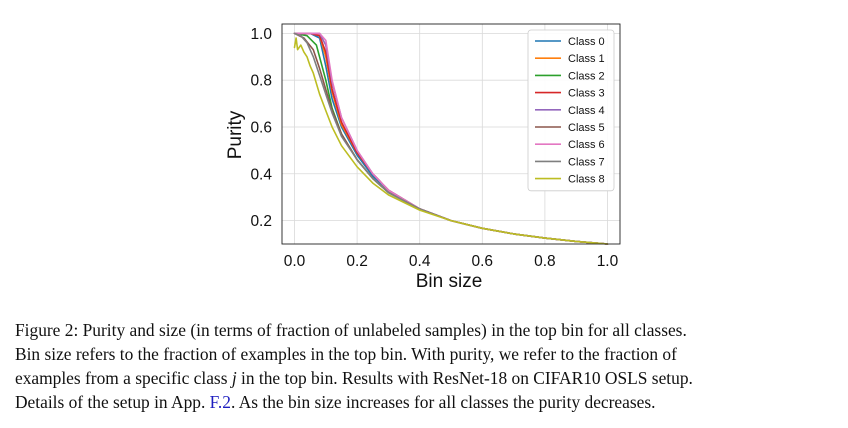 This screenshot has height=428, width=848. I want to click on legend-label: Class 5, so click(586, 128).